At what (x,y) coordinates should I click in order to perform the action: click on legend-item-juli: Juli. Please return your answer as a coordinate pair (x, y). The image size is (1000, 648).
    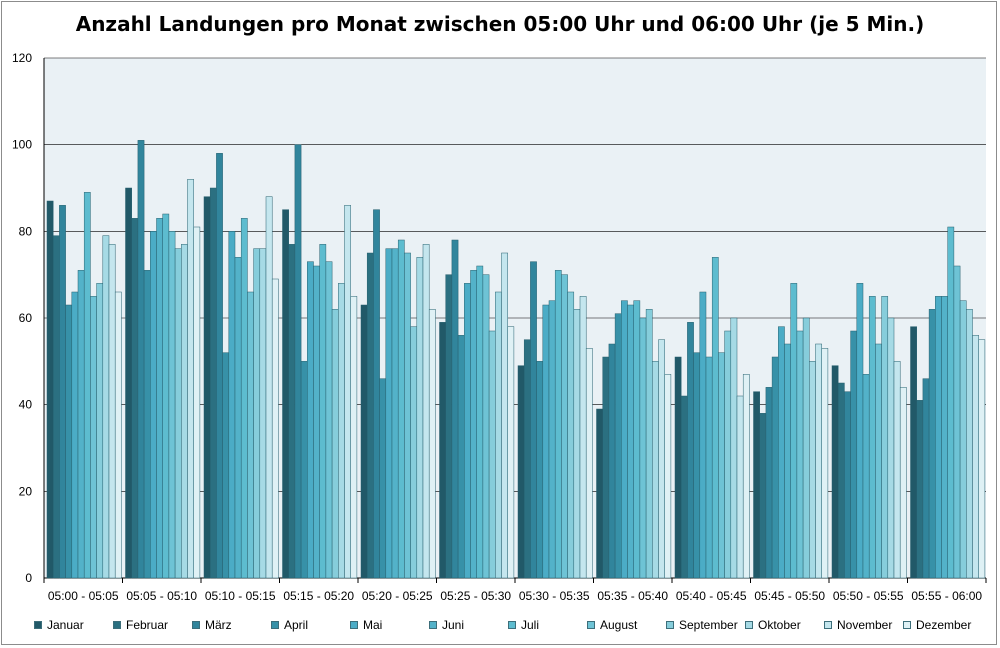
    Looking at the image, I should click on (523, 625).